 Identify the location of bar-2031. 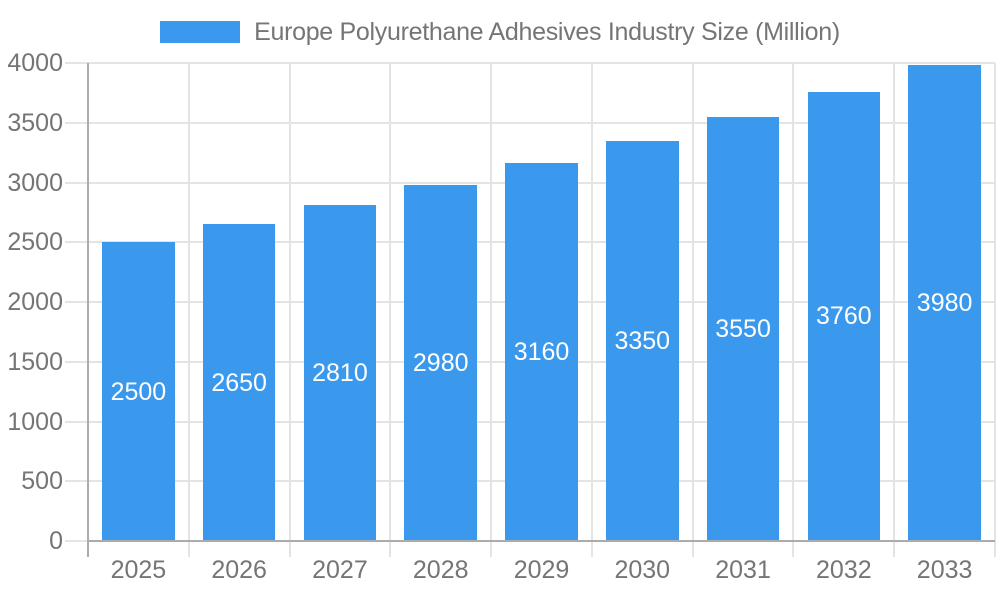
(743, 328).